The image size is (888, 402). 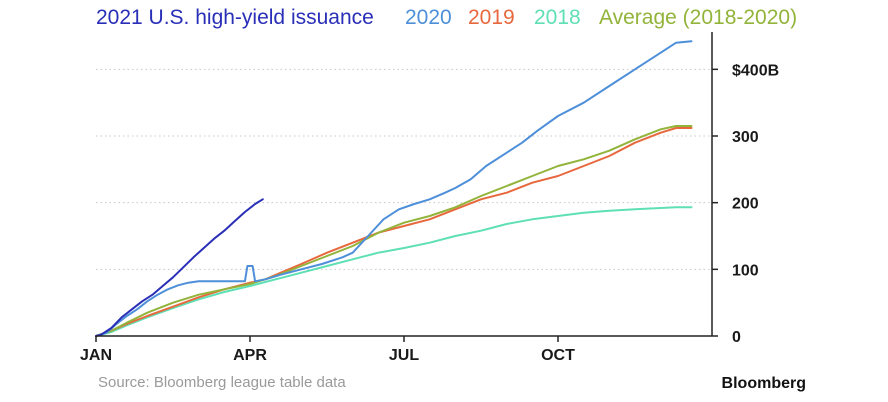 What do you see at coordinates (222, 382) in the screenshot?
I see `source-note: Source: Bloomberg league table data` at bounding box center [222, 382].